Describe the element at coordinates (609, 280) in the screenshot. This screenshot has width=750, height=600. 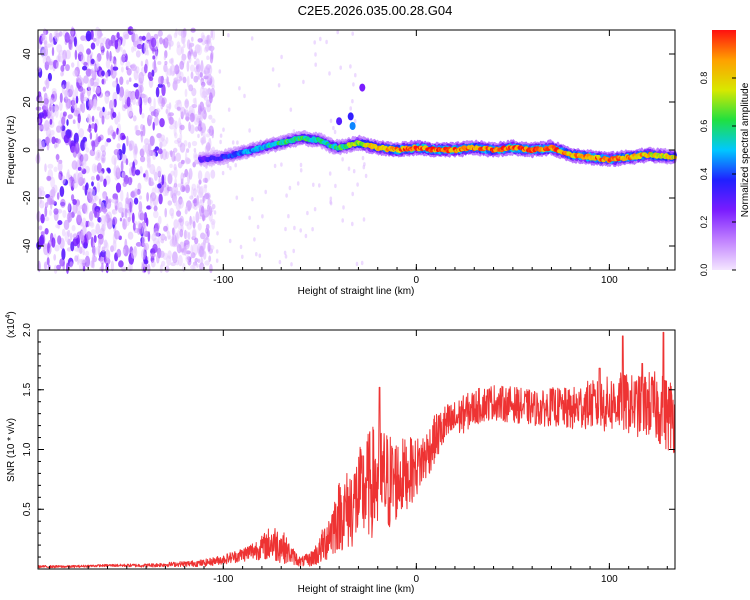
I see `spectrogram-xtick-label: 100` at that location.